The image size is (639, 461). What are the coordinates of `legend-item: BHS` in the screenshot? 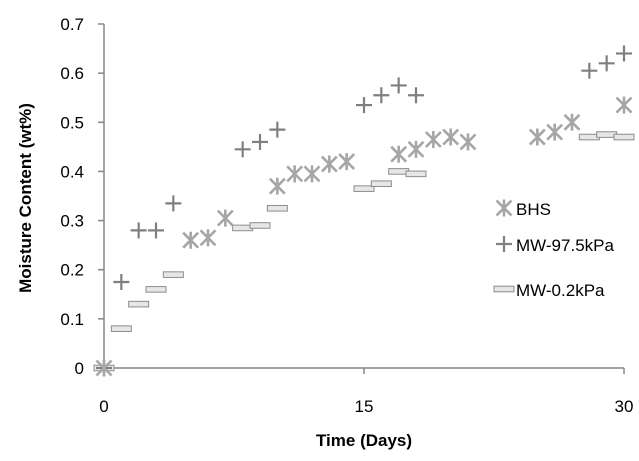 It's located at (523, 209).